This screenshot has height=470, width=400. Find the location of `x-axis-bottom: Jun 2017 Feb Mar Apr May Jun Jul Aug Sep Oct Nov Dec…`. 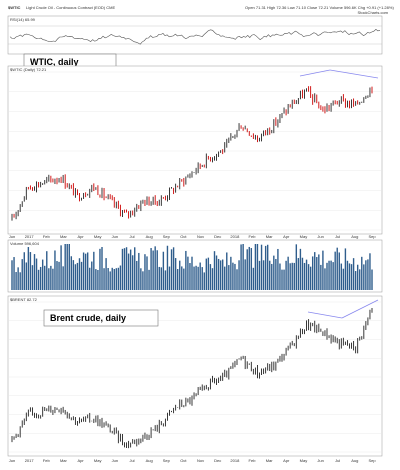

x-axis-bottom: Jun 2017 Feb Mar Apr May Jun Jul Aug Sep Oct Nov Dec… is located at coordinates (193, 460).